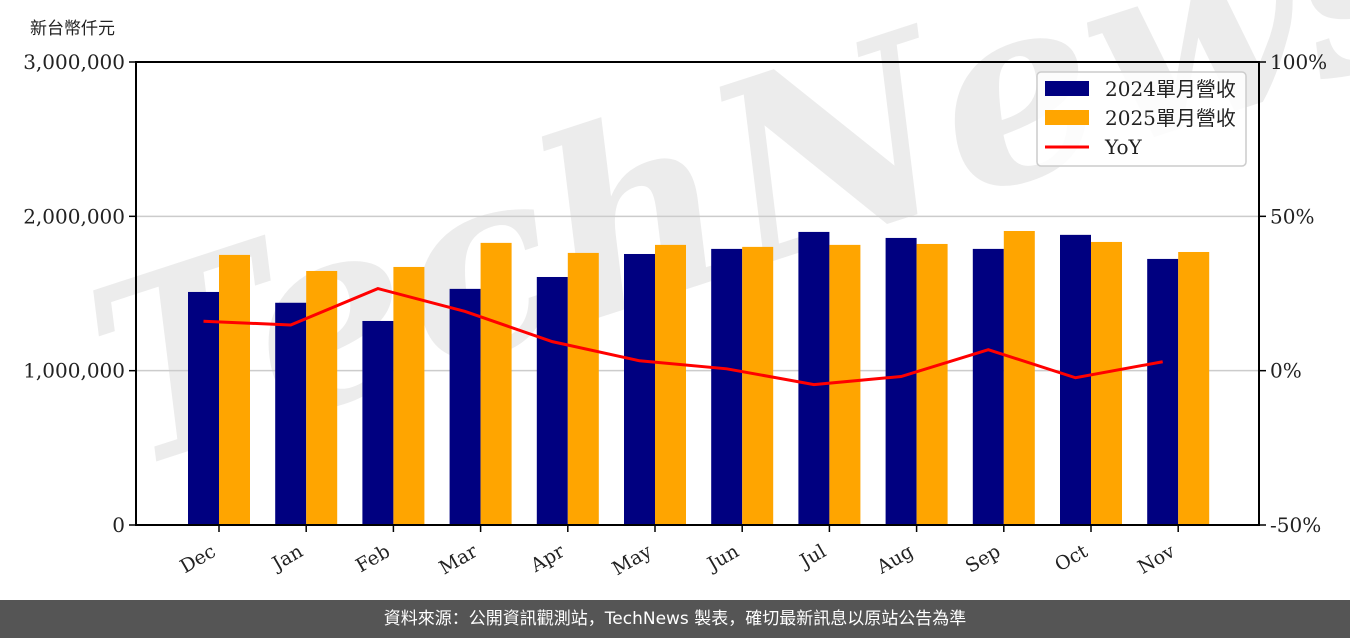  What do you see at coordinates (722, 558) in the screenshot?
I see `x-tick-label: Jun` at bounding box center [722, 558].